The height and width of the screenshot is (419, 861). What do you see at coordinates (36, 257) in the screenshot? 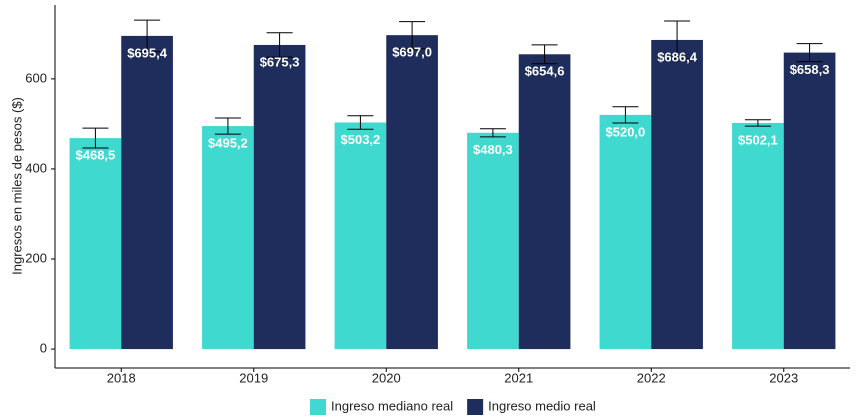
I see `y-tick-label: 200` at bounding box center [36, 257].